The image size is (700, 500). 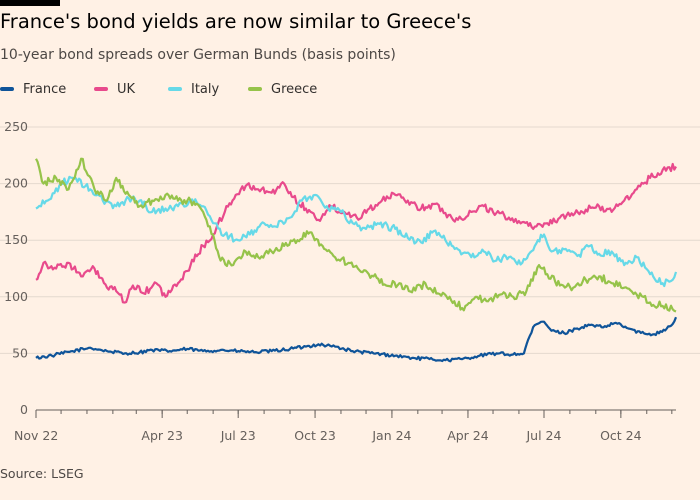 I want to click on x-tick-label-6: Jul 24, so click(x=544, y=435).